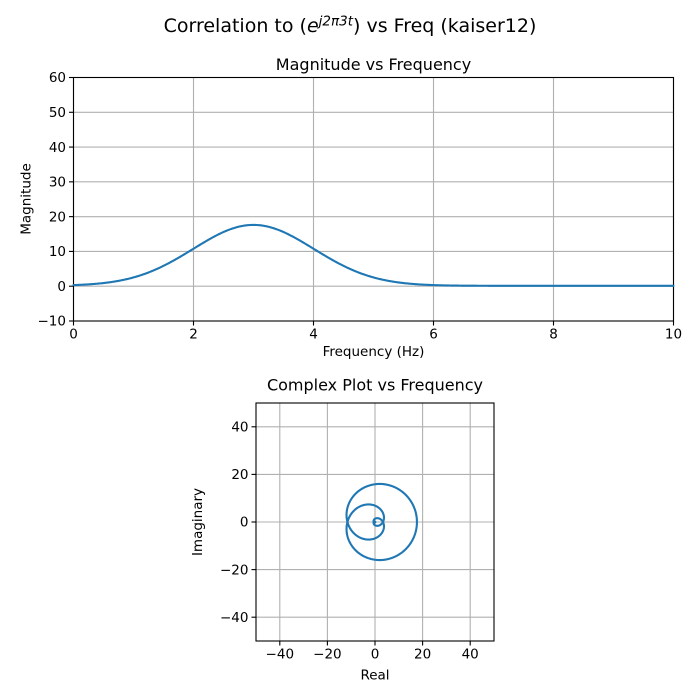 The width and height of the screenshot is (700, 700). What do you see at coordinates (335, 22) in the screenshot?
I see `suptitle-exponent: j2π3t` at bounding box center [335, 22].